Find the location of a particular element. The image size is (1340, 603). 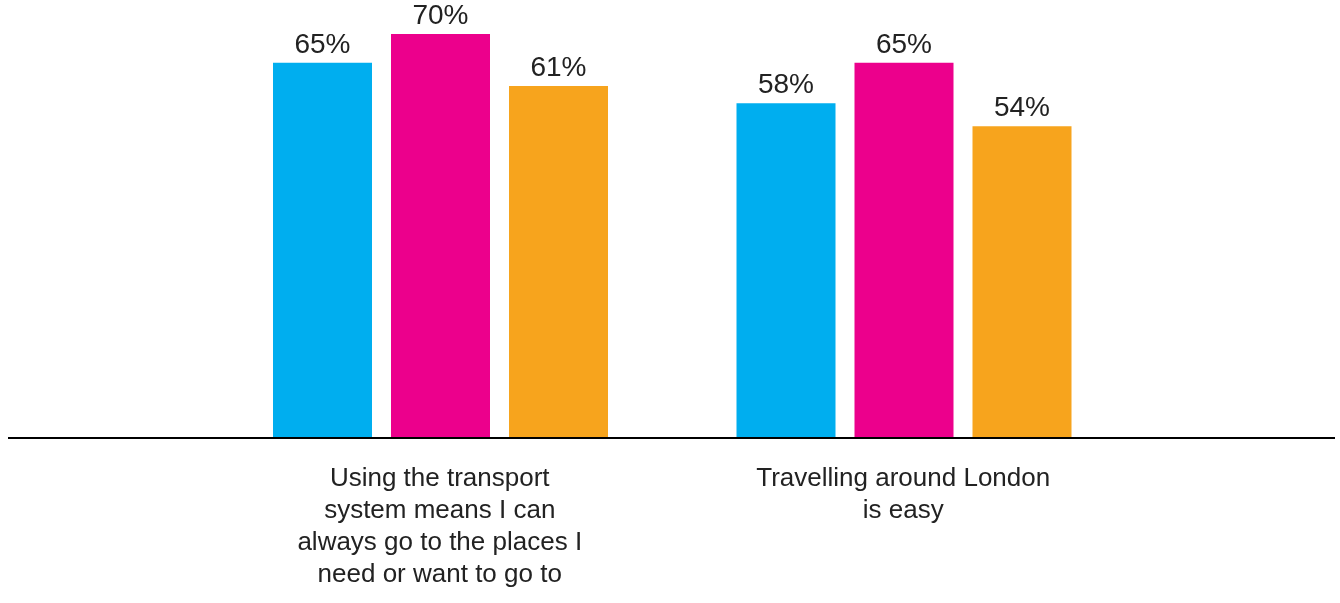

data-label: 58% is located at coordinates (786, 84).